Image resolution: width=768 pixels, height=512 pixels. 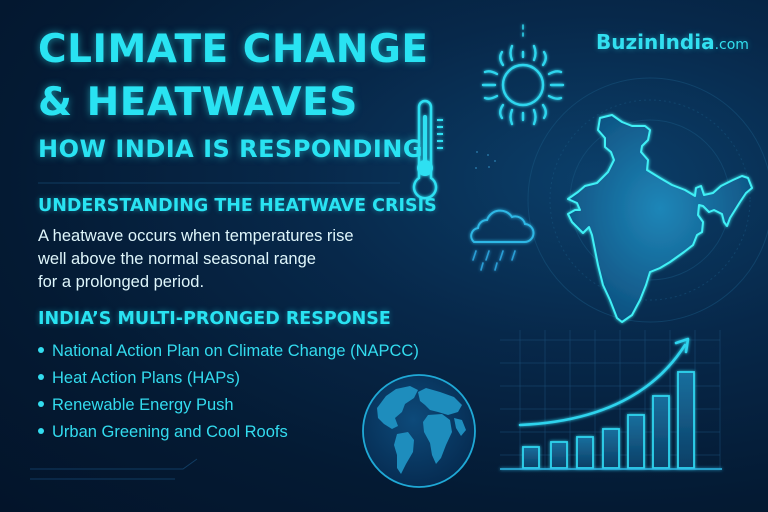 I want to click on crisis-line: for a prolonged period., so click(x=121, y=282).